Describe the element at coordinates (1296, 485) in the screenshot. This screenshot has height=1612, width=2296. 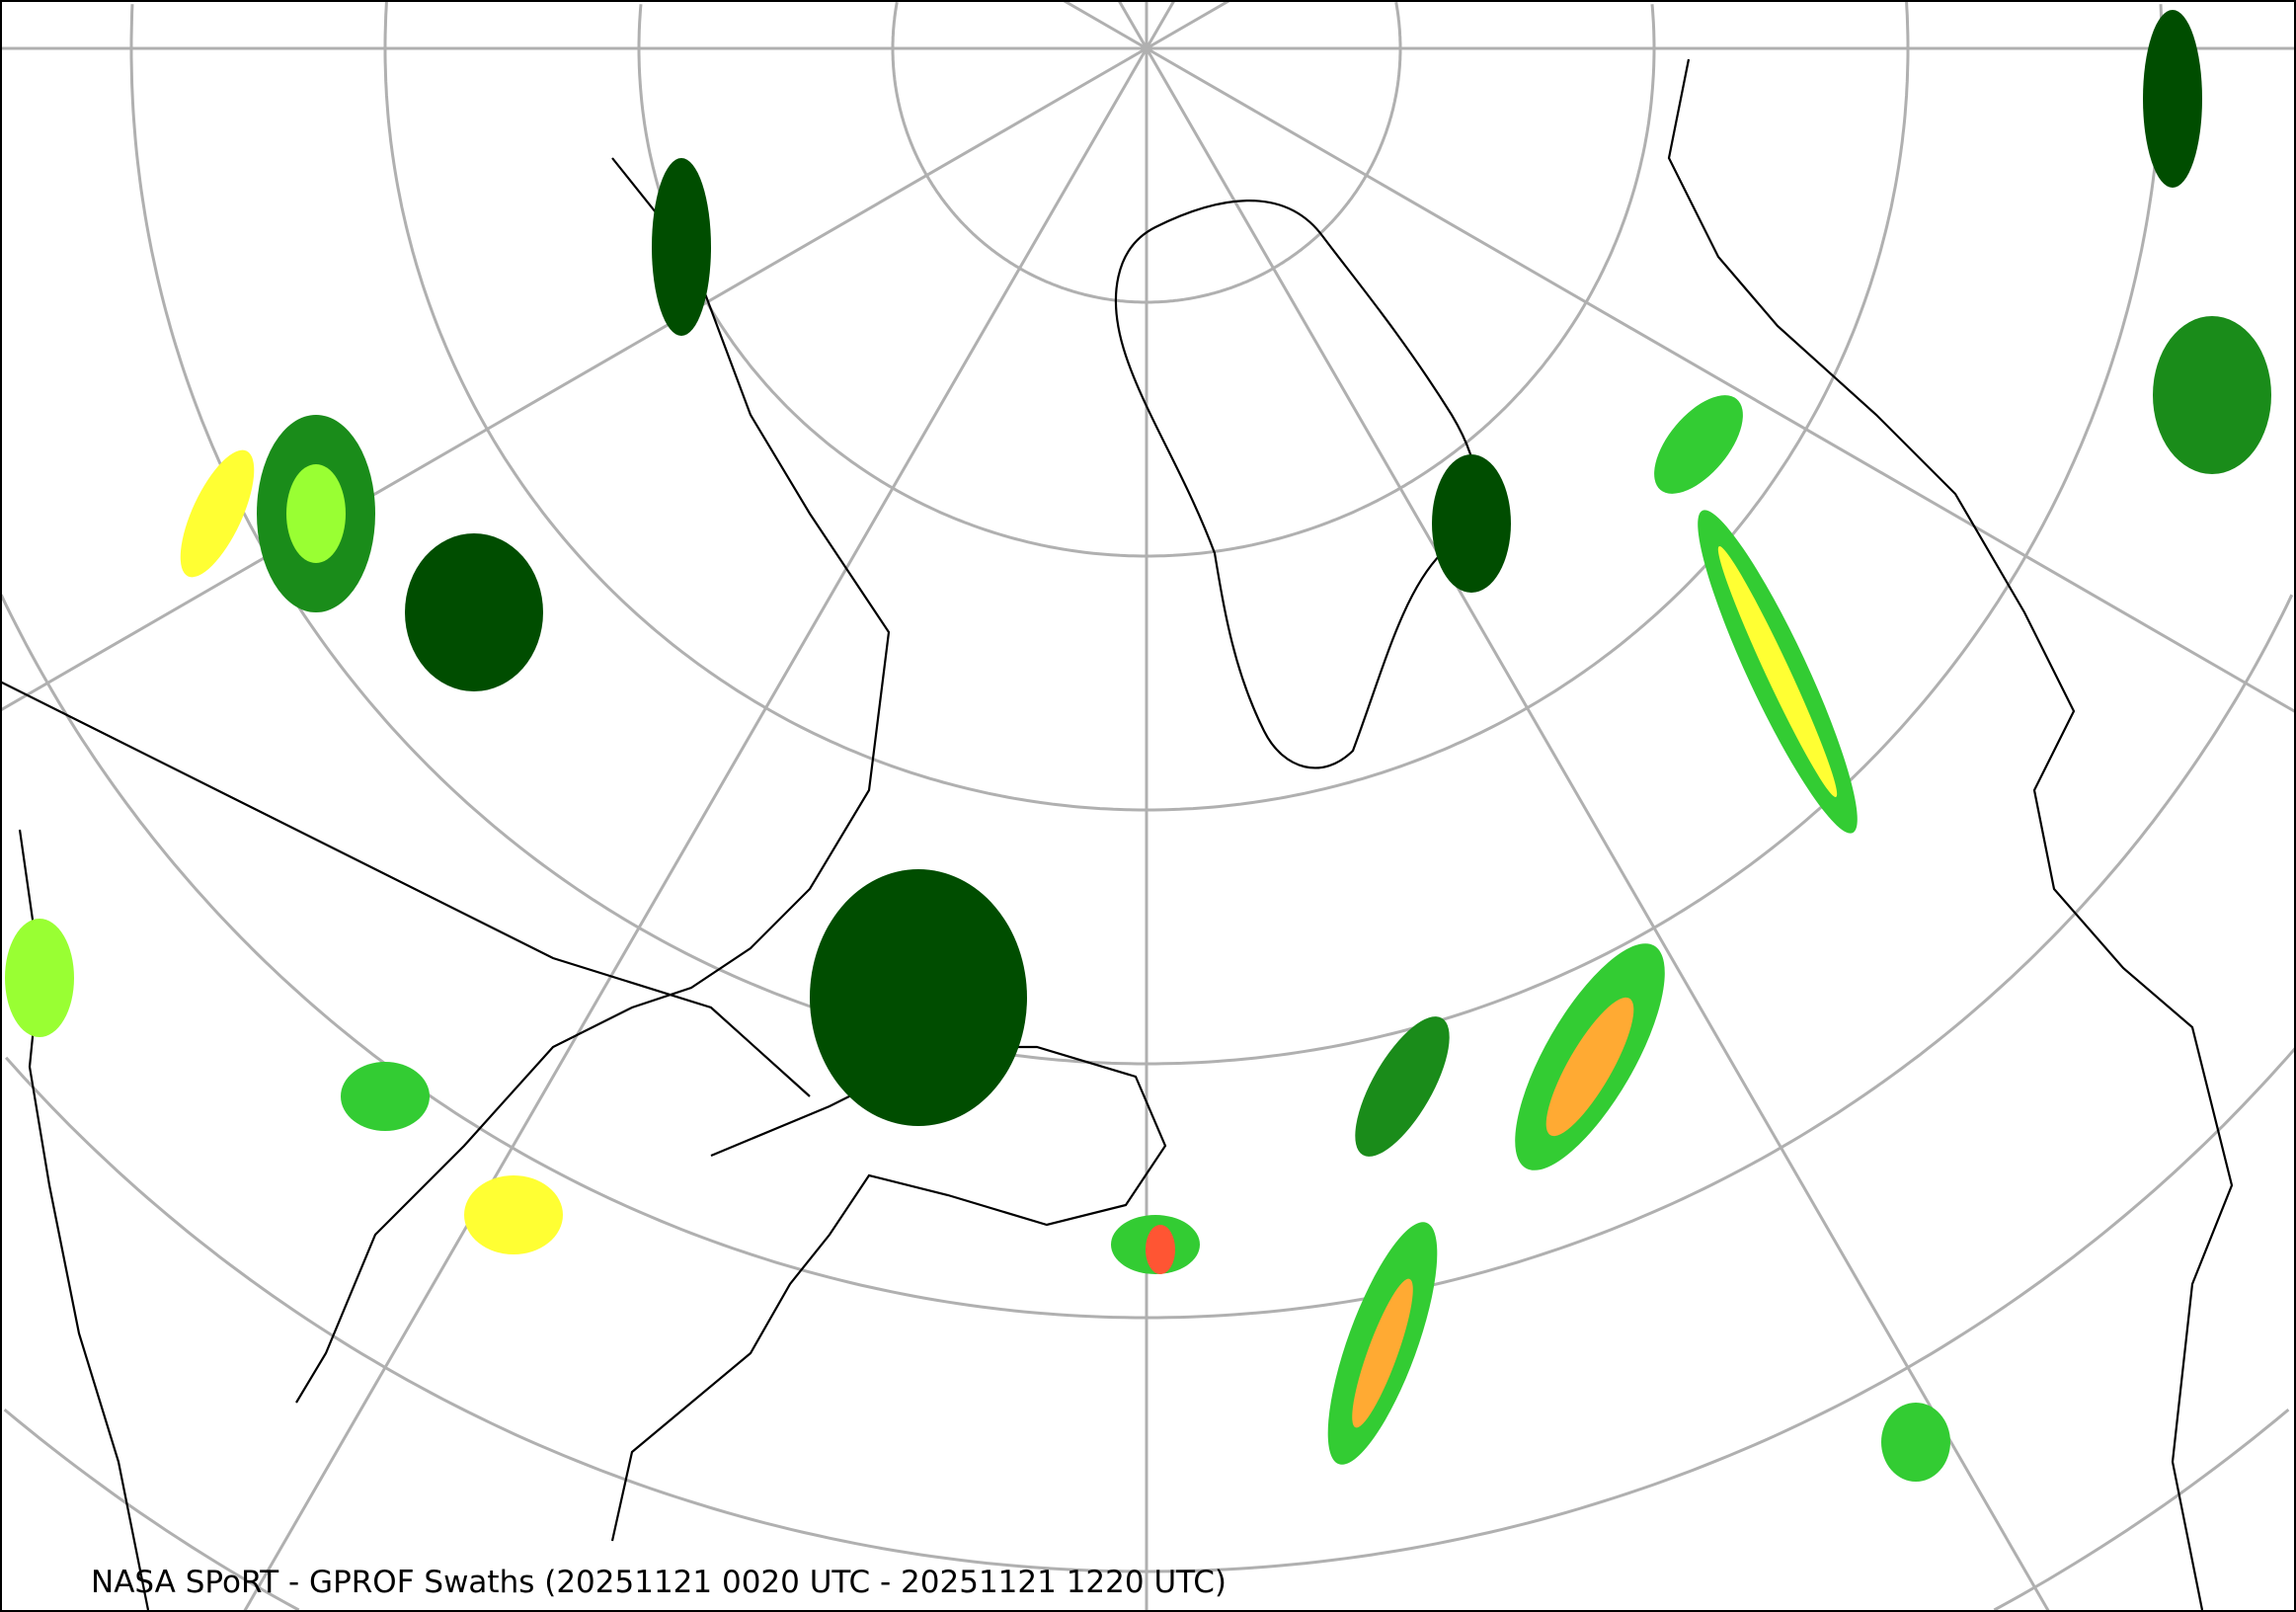
I see `greenland-outline` at that location.